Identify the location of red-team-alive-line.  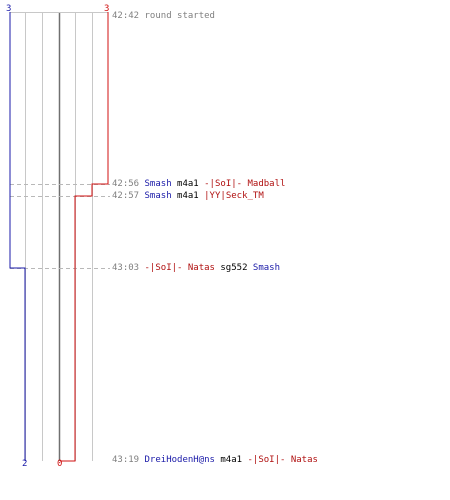
(84, 237).